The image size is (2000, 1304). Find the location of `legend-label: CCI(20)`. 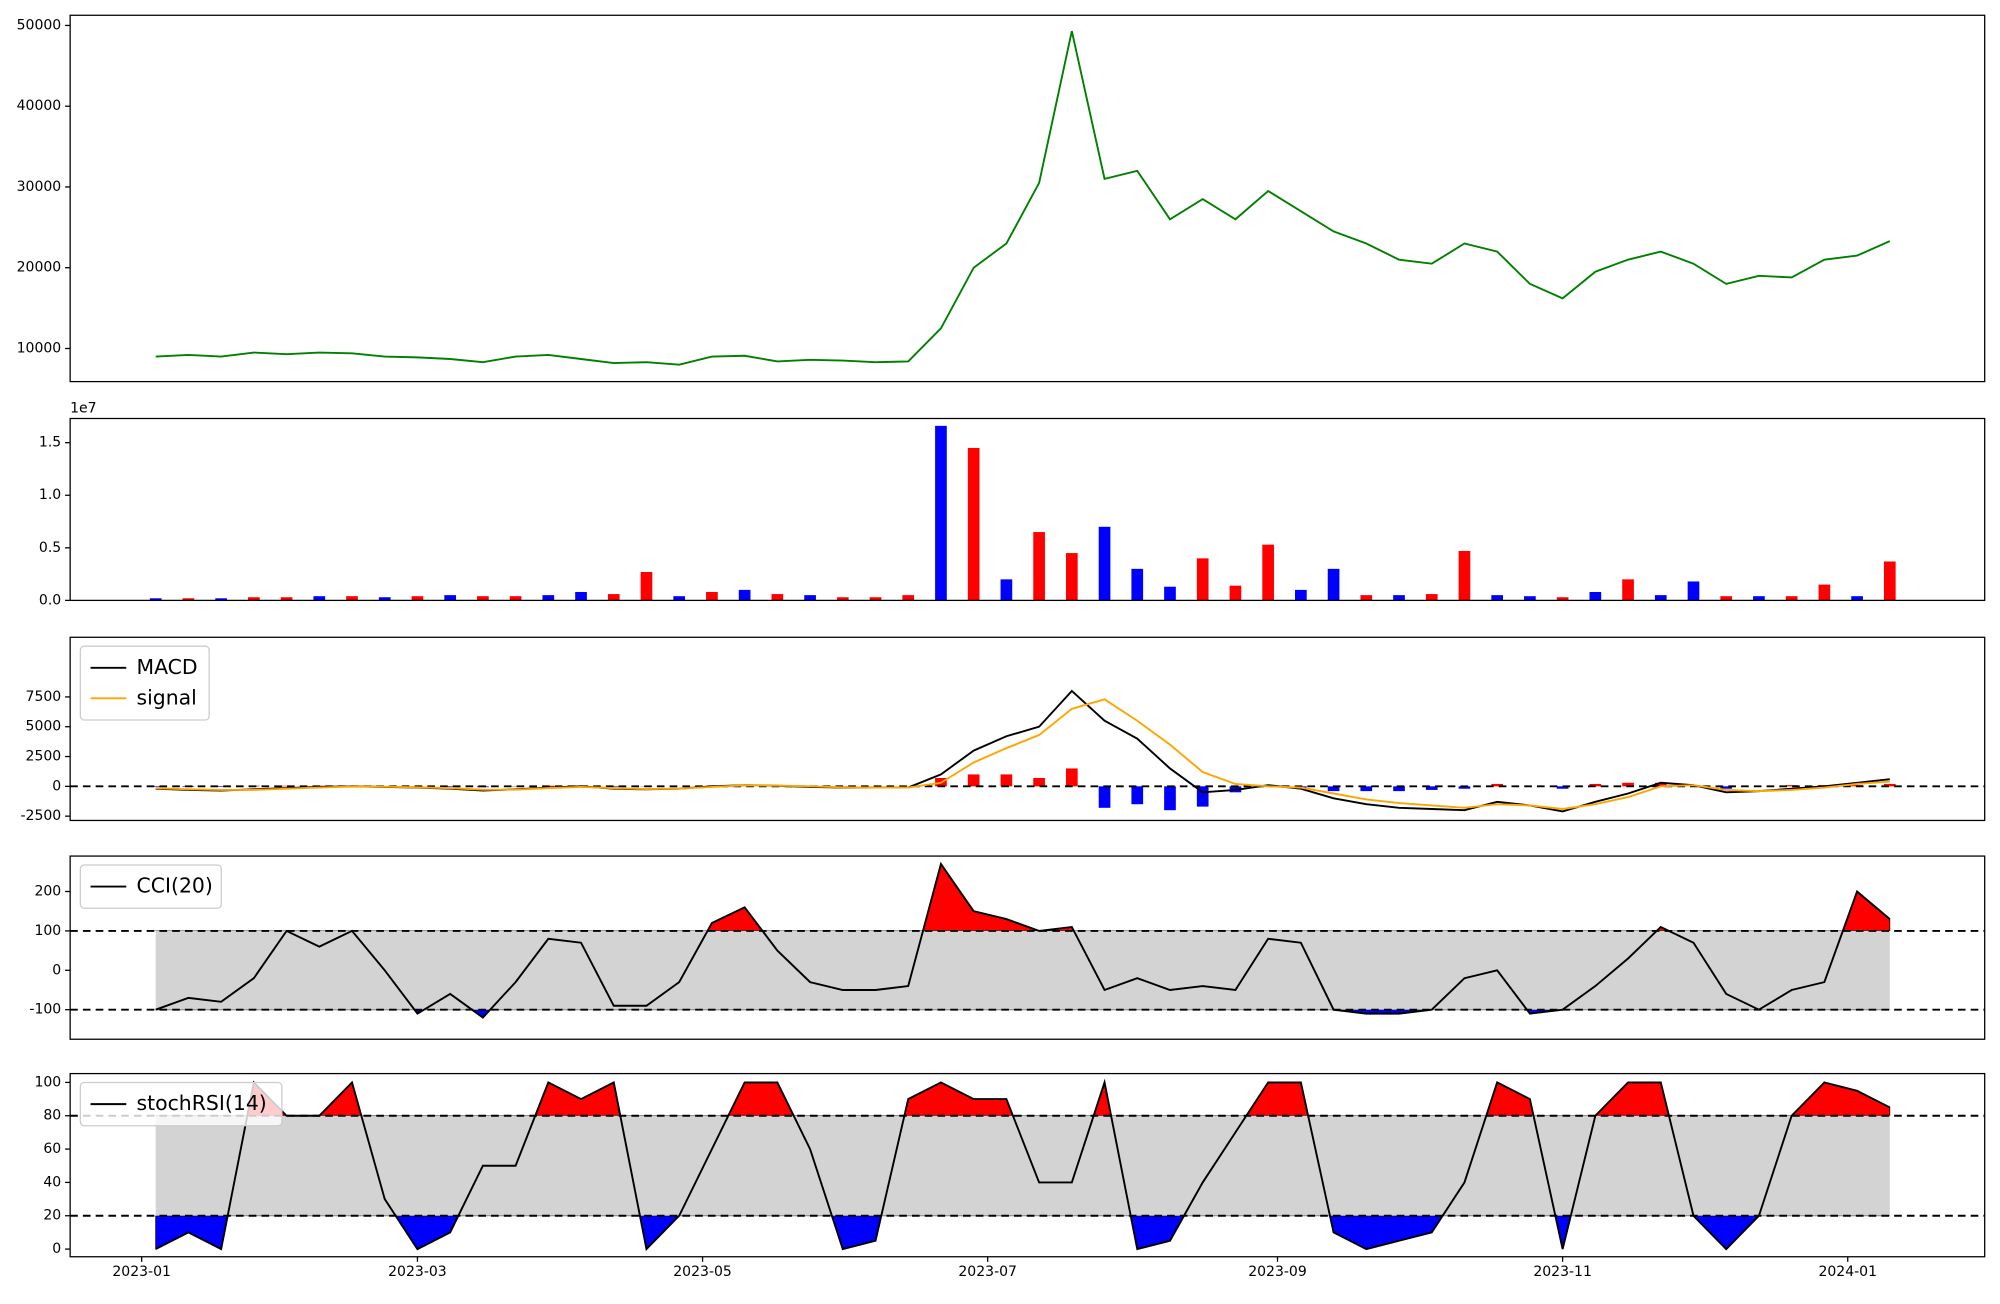

legend-label: CCI(20) is located at coordinates (174, 886).